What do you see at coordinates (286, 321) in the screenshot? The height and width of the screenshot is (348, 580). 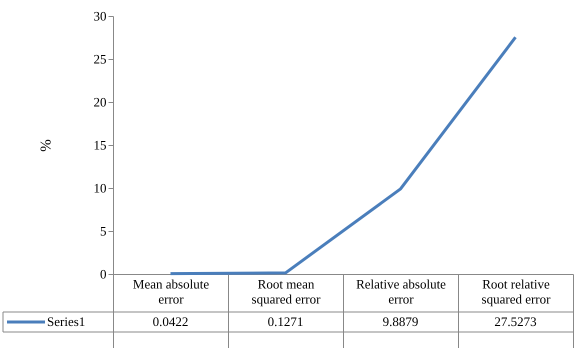 I see `data-label: 0.1271` at bounding box center [286, 321].